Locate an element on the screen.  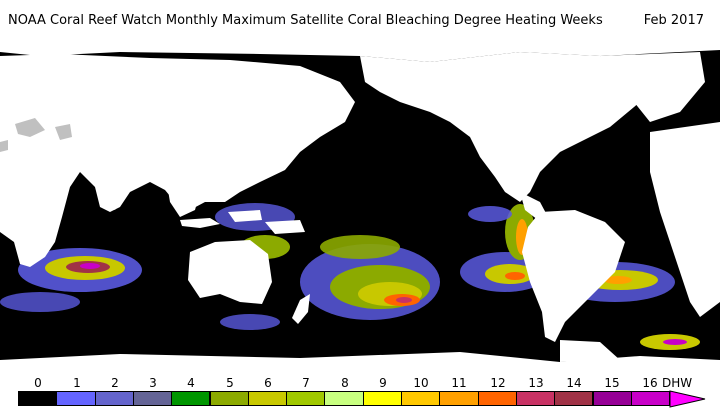
legend-label-0: 0 is located at coordinates (38, 383).